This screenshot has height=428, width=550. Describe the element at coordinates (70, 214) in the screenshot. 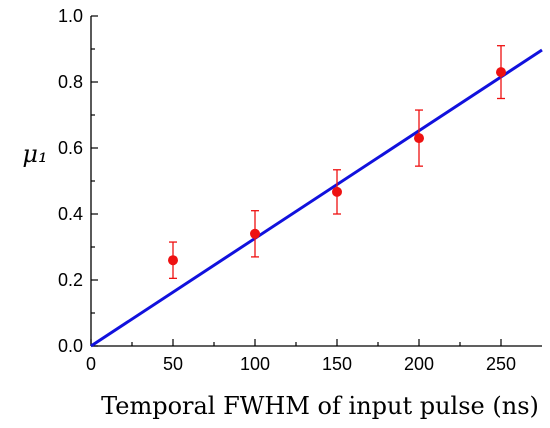

I see `y-tick-label: 0.4` at that location.